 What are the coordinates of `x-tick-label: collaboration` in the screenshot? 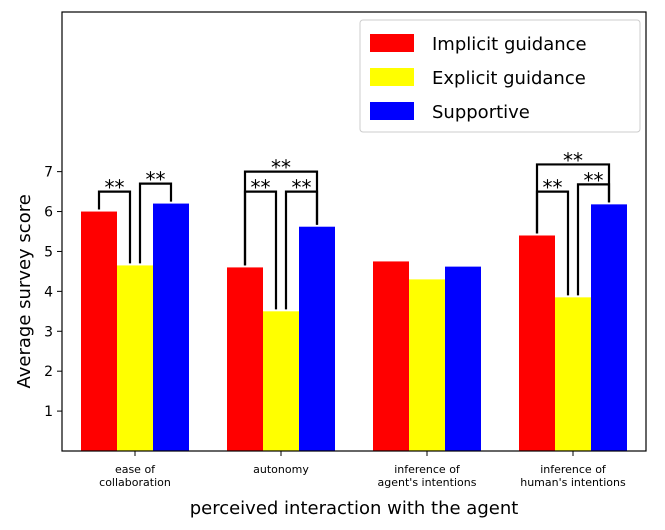 It's located at (135, 482).